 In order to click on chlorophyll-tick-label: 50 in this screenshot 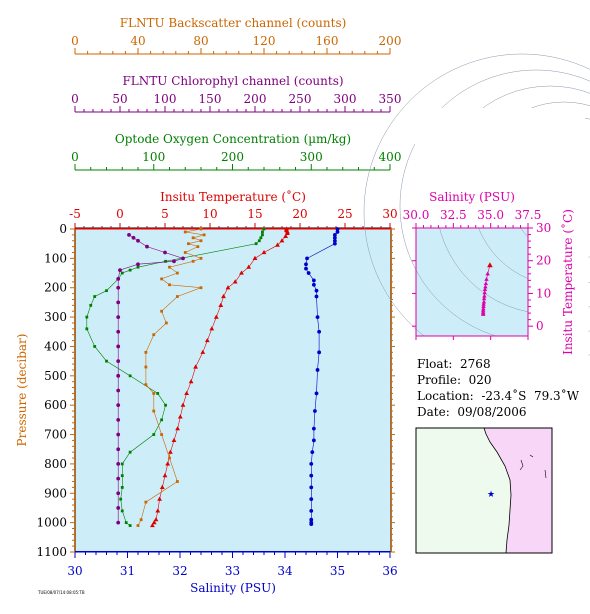, I will do `click(119, 99)`.